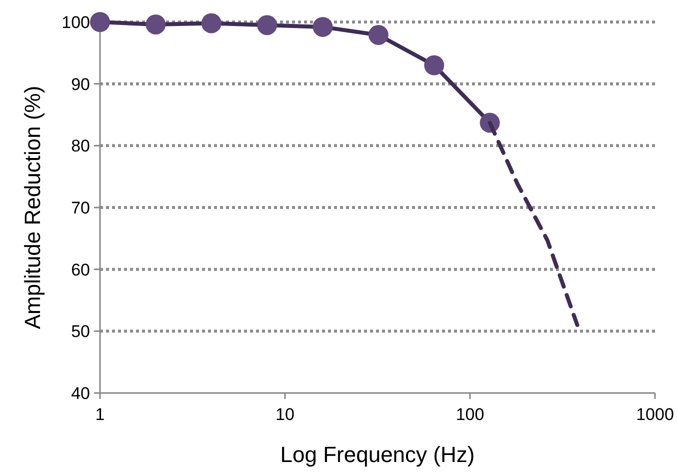  Describe the element at coordinates (377, 454) in the screenshot. I see `x-axis-title: Log Frequency (Hz)` at that location.